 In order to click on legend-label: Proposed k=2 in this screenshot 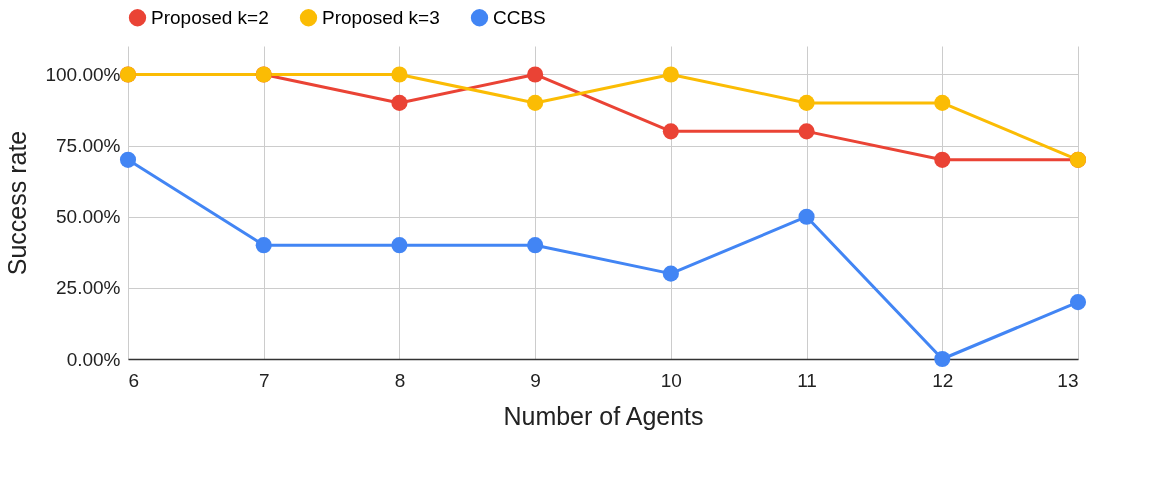, I will do `click(210, 17)`.